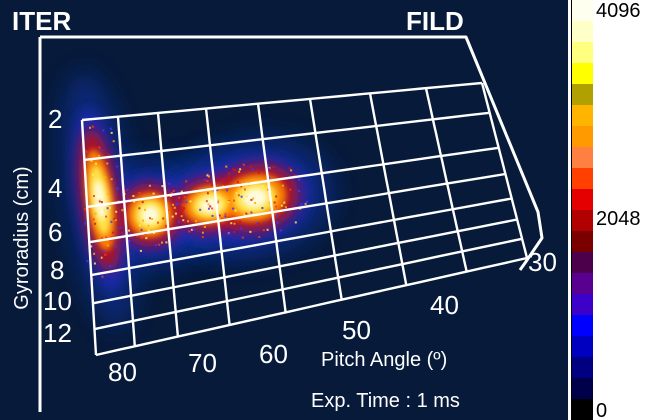  What do you see at coordinates (55, 188) in the screenshot?
I see `gyroradius-tick-4: 4` at bounding box center [55, 188].